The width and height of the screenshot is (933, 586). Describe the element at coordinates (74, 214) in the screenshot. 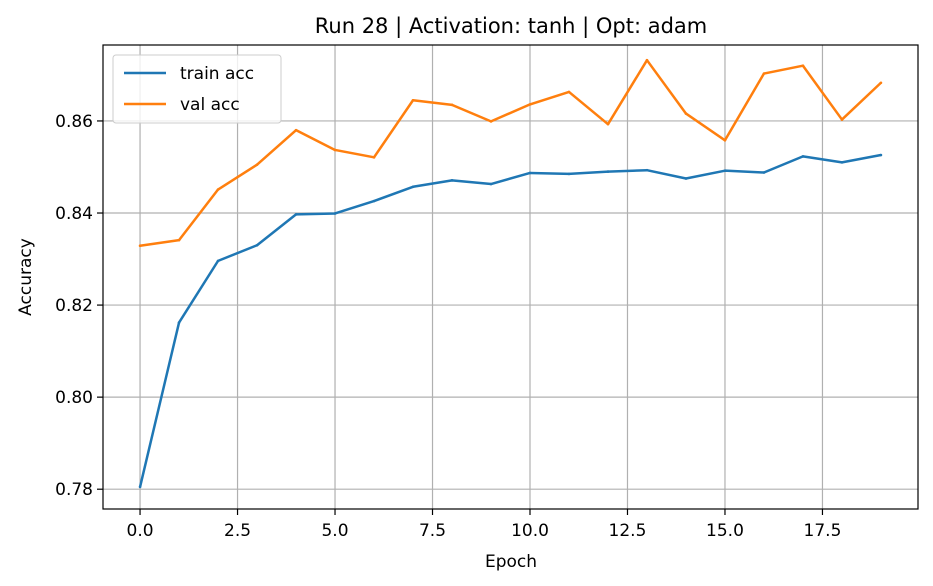

I see `y-tick-label: 0.84` at that location.